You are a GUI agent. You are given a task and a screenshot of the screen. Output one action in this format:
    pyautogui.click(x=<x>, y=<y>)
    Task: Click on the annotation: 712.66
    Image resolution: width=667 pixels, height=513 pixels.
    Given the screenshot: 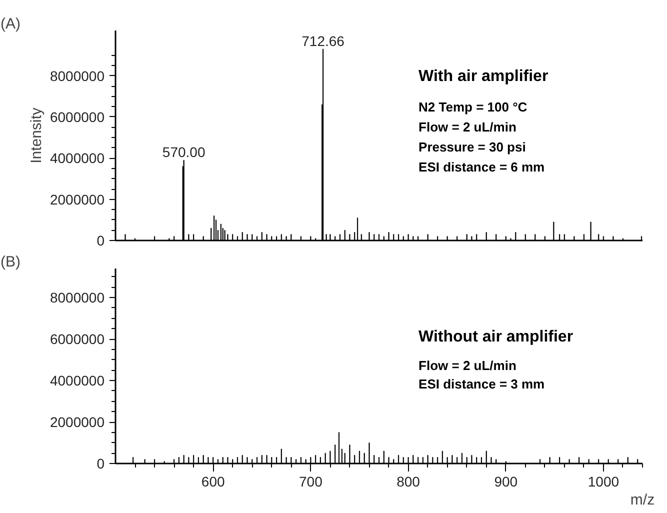 What is the action you would take?
    pyautogui.click(x=323, y=41)
    